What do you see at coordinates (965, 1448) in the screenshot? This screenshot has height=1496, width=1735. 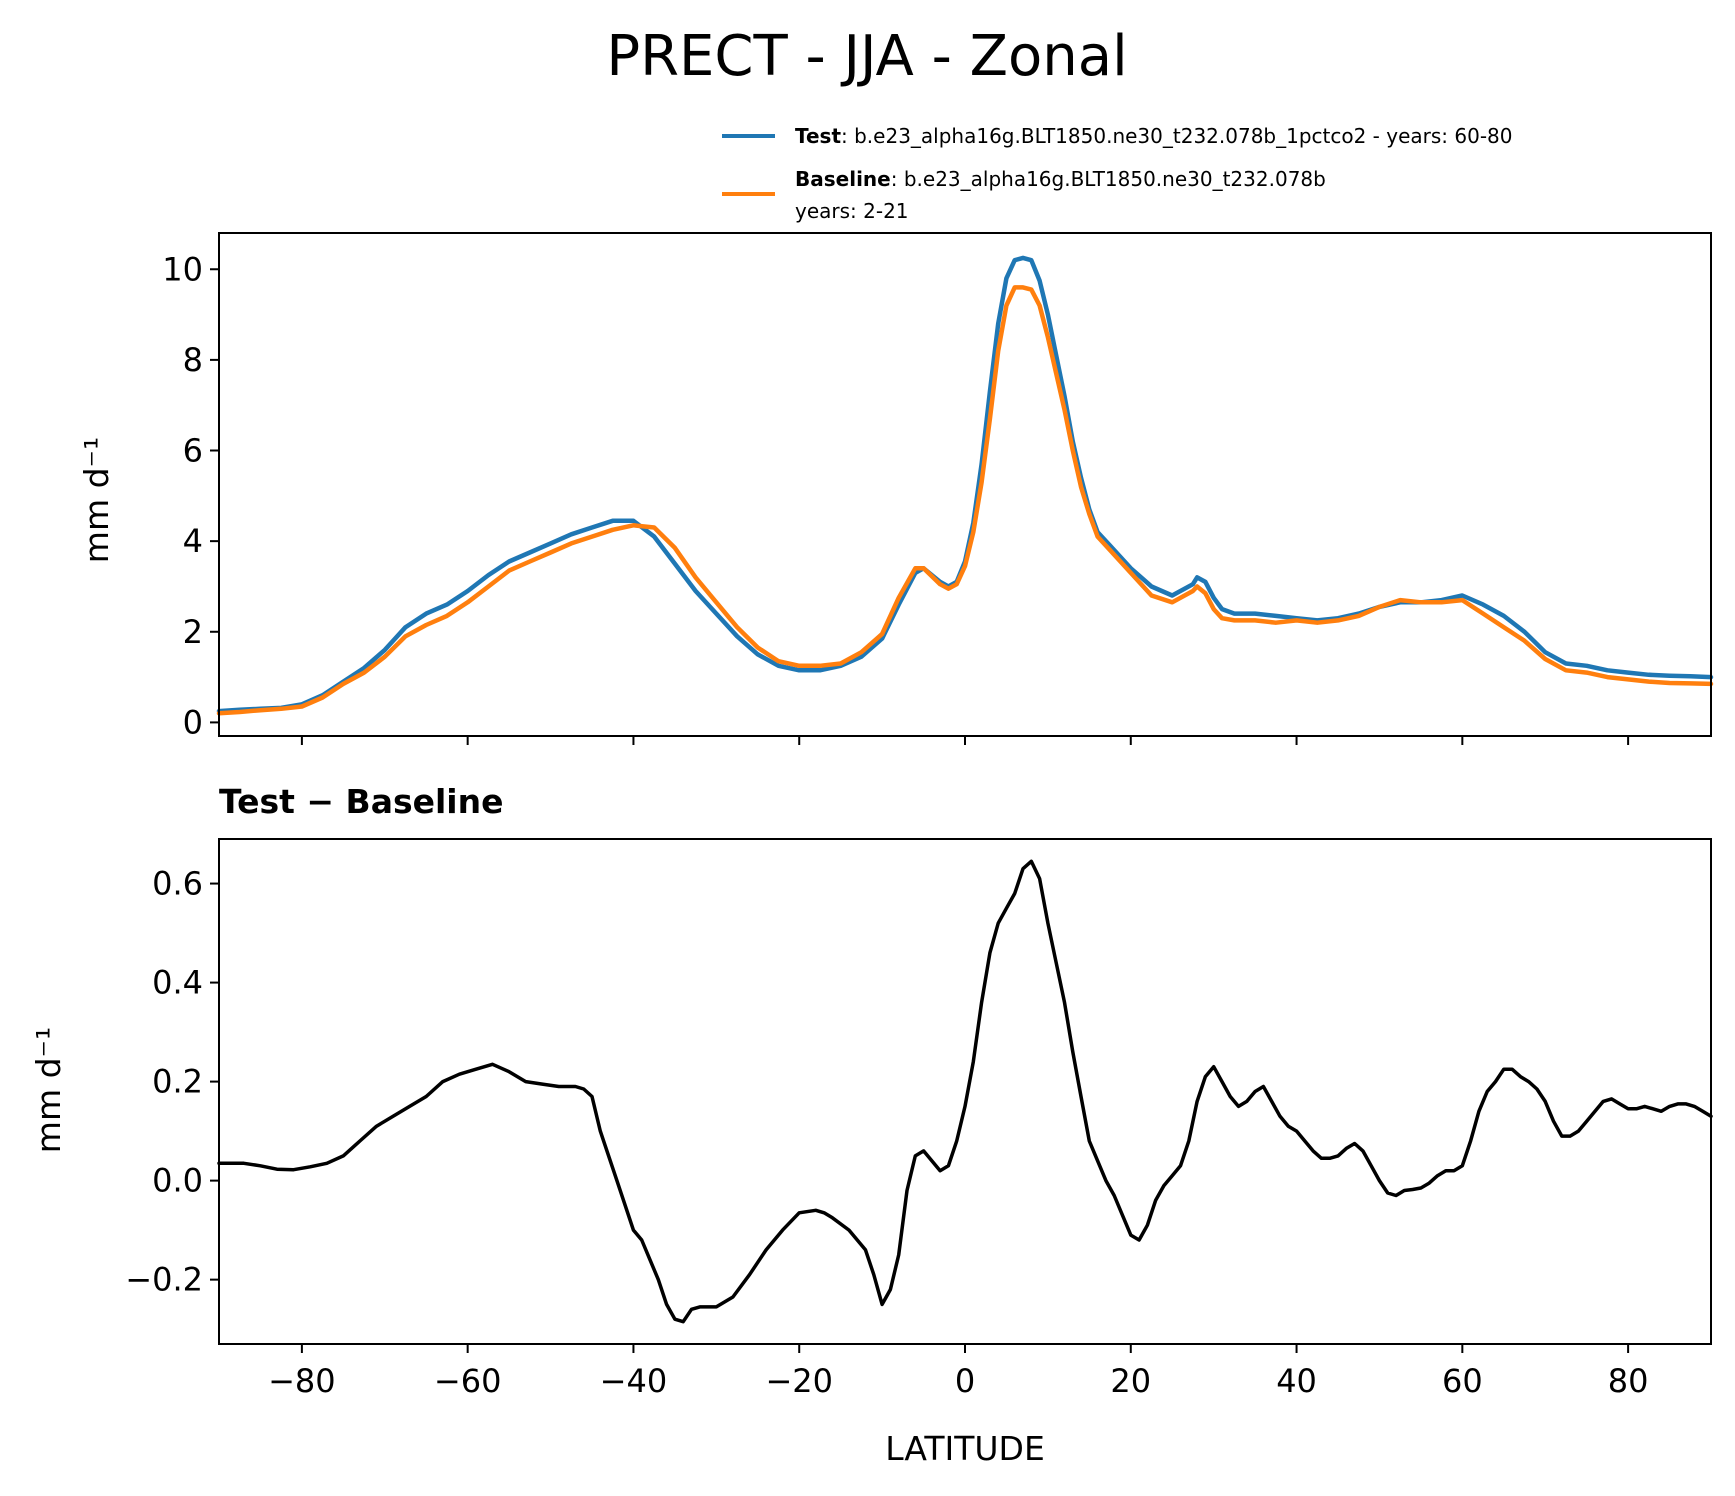 I see `bottom-xlabel: LATITUDE` at bounding box center [965, 1448].